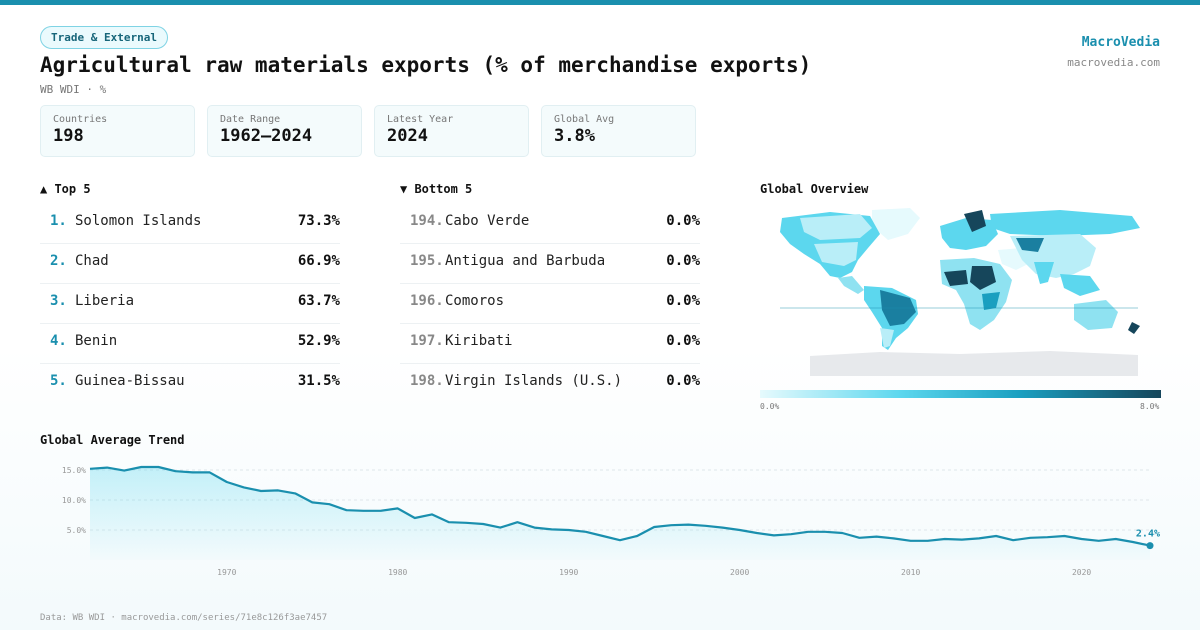 The image size is (1200, 630). What do you see at coordinates (318, 381) in the screenshot?
I see `country-value: 31.5%` at bounding box center [318, 381].